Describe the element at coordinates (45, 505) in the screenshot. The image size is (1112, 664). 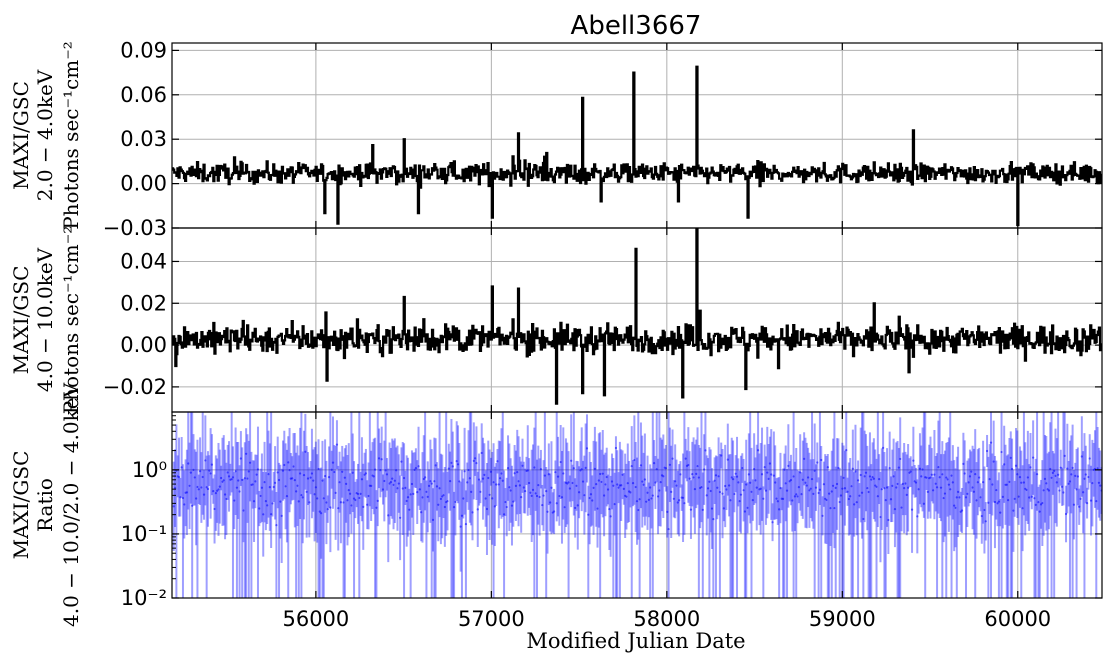
I see `y-axis-label: Ratio` at that location.